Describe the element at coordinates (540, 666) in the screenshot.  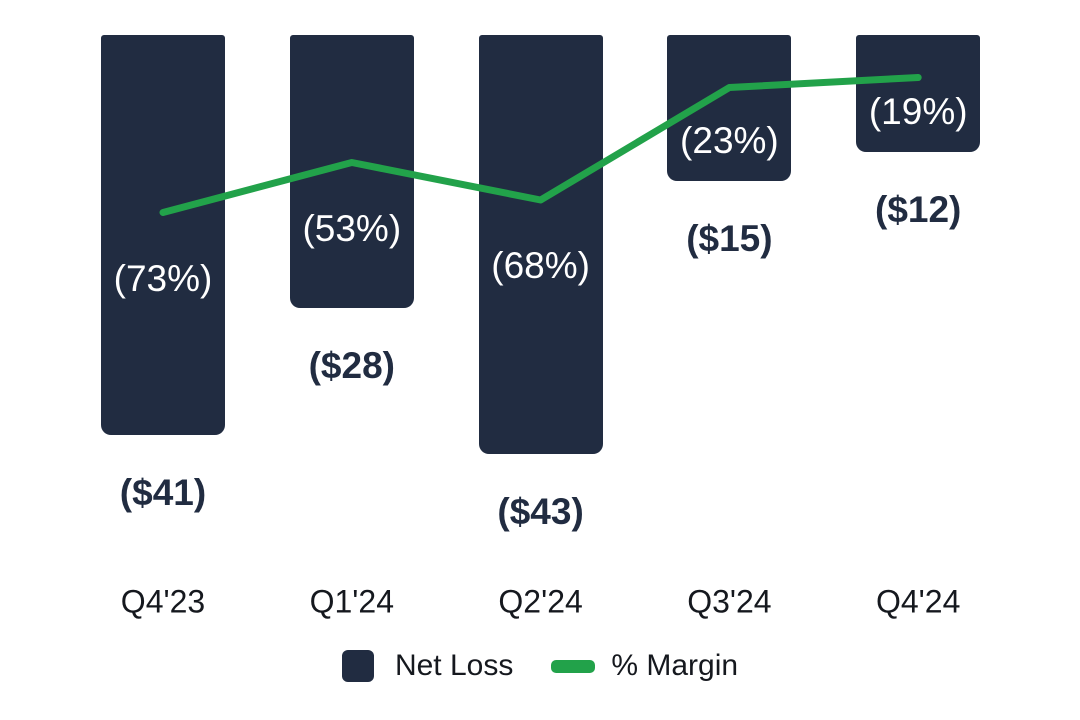
I see `chart-legend: Net Loss % Margin` at that location.